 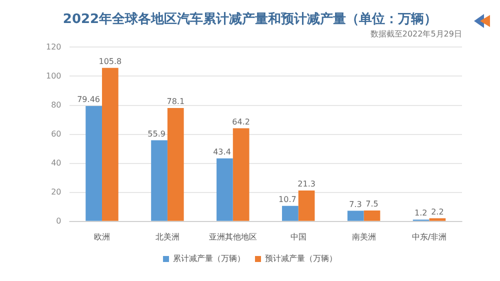 I want to click on y-tick-label: 20, so click(x=56, y=191).